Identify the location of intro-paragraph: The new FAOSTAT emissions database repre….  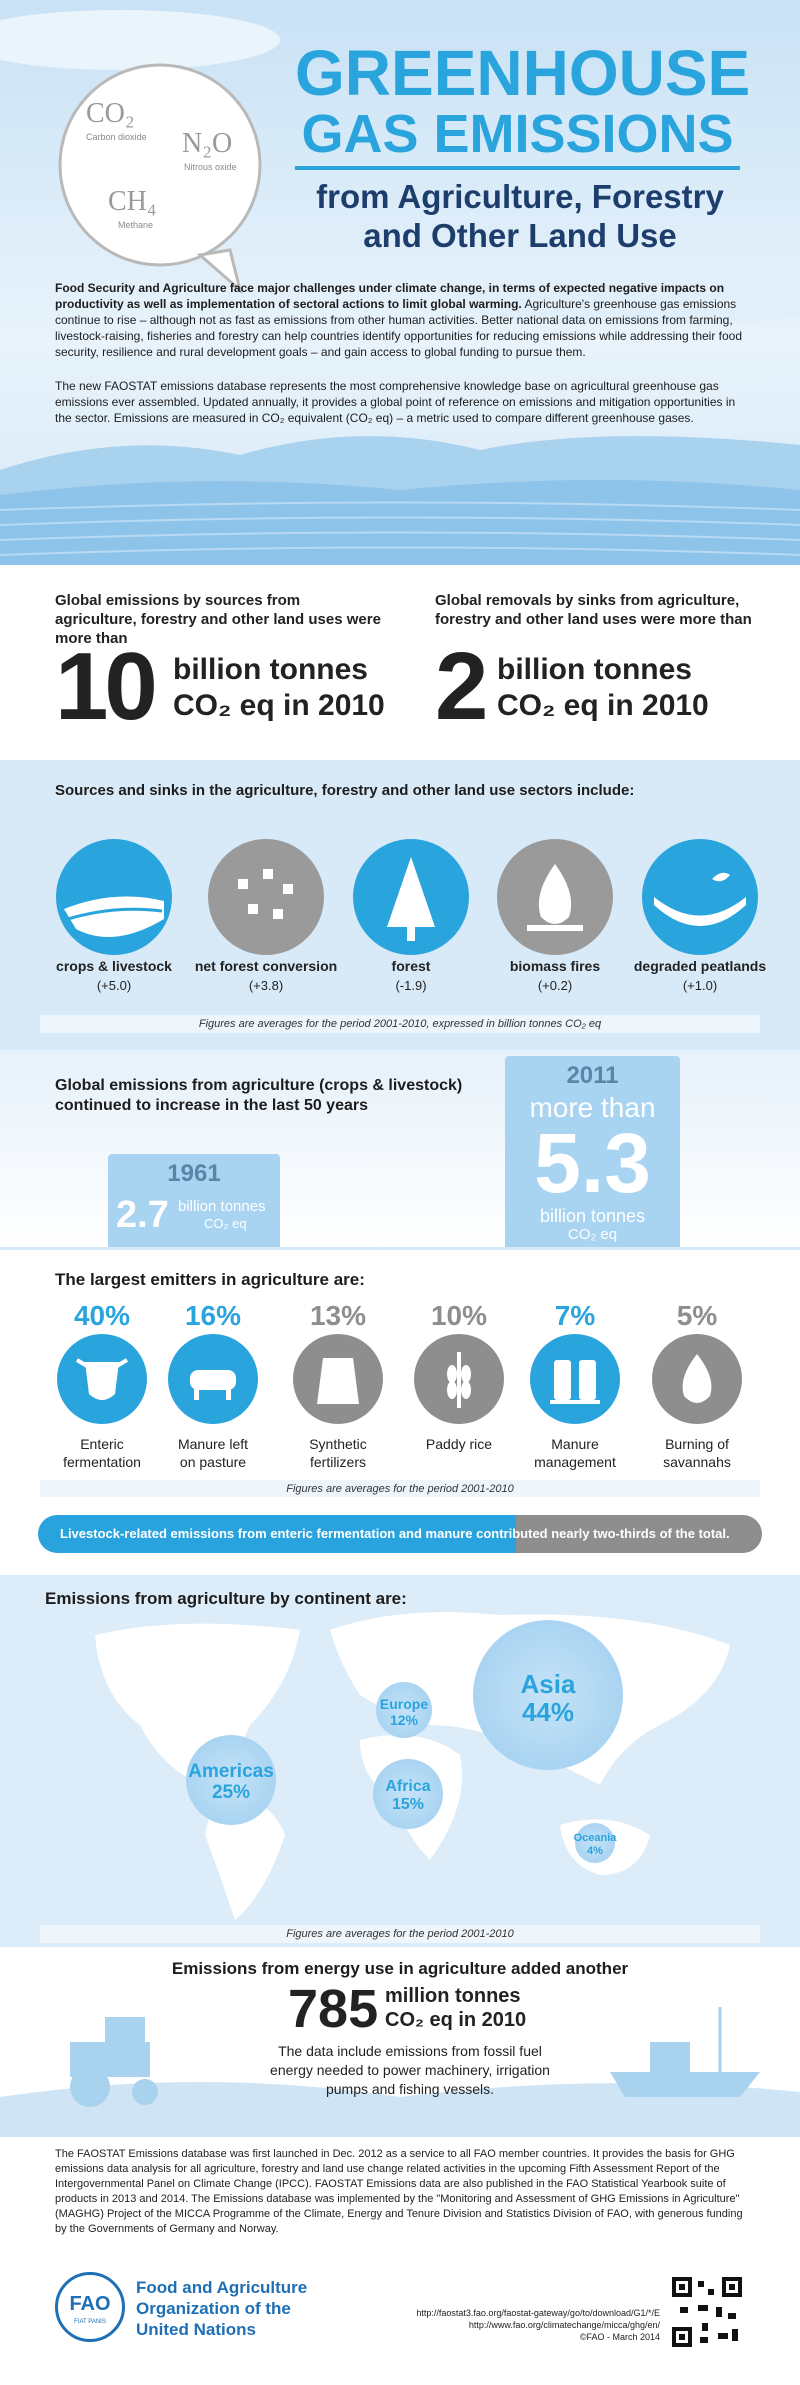
(395, 402).